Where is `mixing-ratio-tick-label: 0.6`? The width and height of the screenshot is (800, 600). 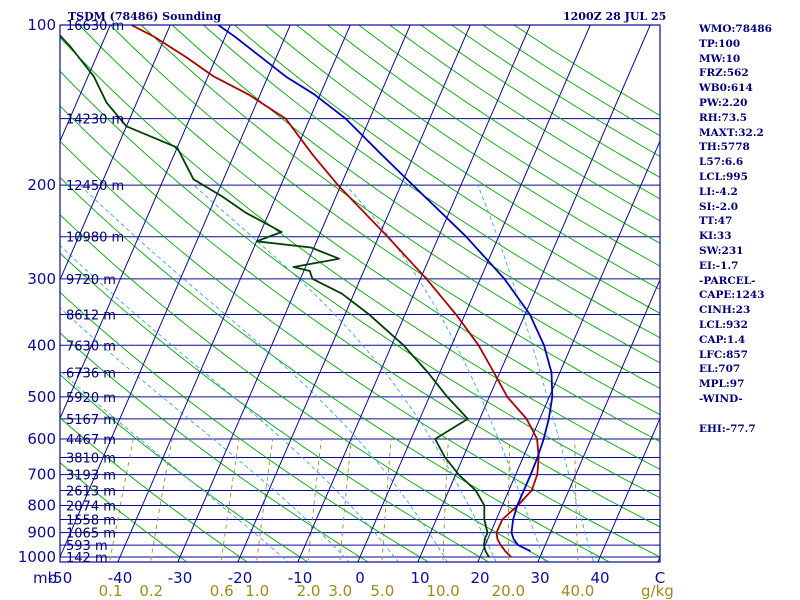
mixing-ratio-tick-label: 0.6 is located at coordinates (222, 591).